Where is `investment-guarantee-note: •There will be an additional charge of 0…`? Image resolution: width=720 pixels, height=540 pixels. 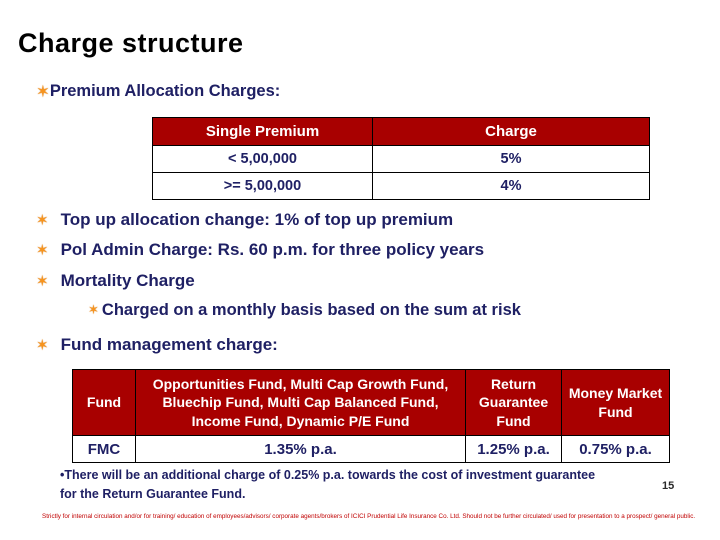
investment-guarantee-note: •There will be an additional charge of 0… is located at coordinates (334, 485).